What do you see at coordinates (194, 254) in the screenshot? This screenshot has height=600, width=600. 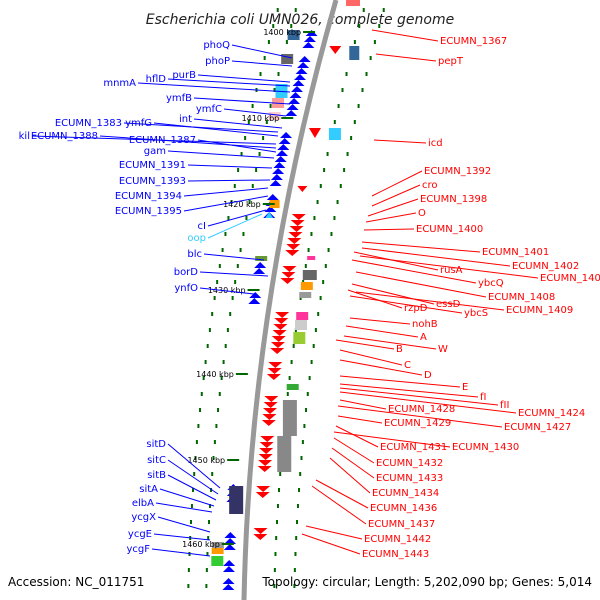 I see `left-gene-label: blc` at bounding box center [194, 254].